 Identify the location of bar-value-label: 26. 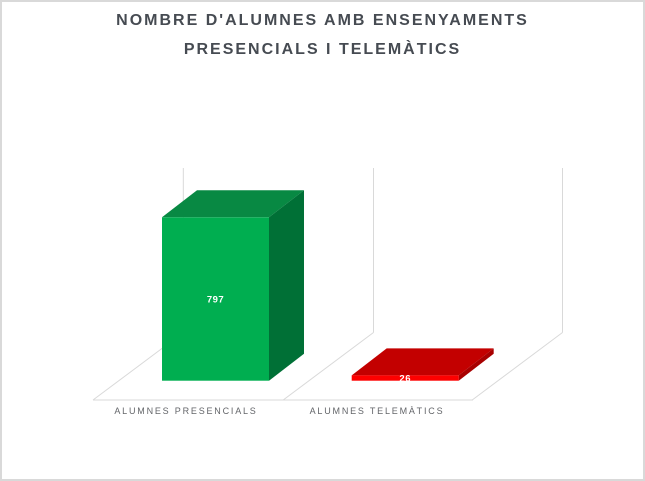
(405, 379).